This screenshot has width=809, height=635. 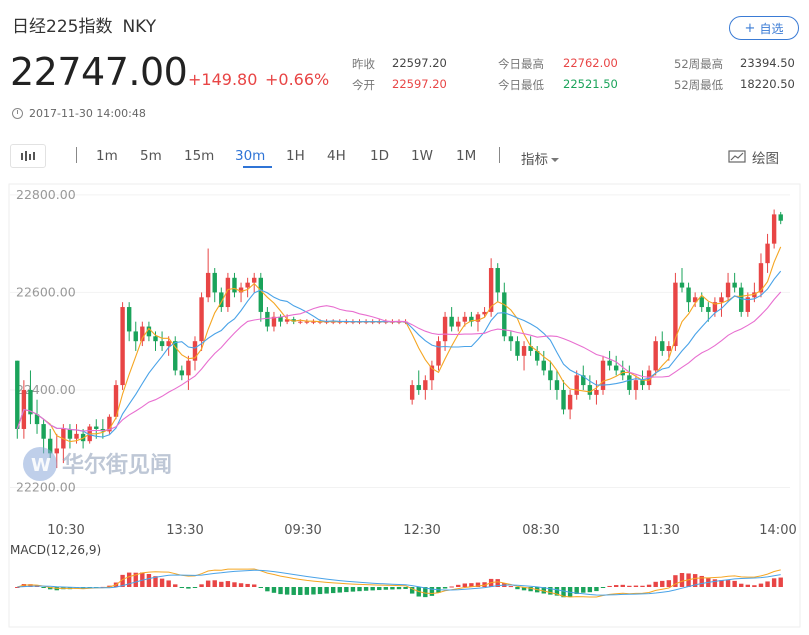 What do you see at coordinates (540, 158) in the screenshot?
I see `indicator-dropdown: 指标` at bounding box center [540, 158].